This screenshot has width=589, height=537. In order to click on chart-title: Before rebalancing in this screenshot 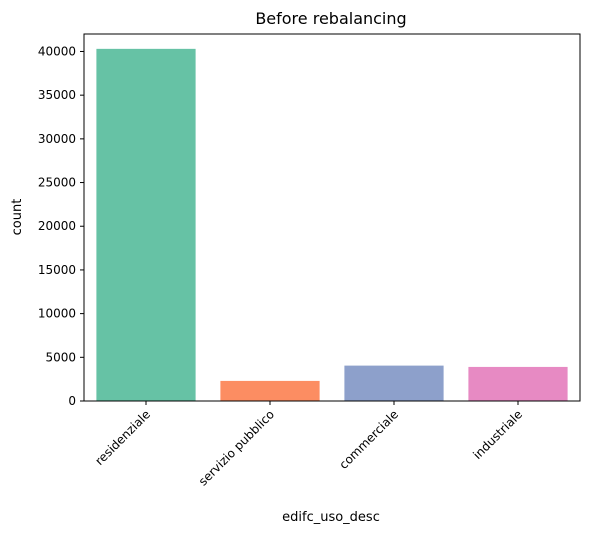, I will do `click(330, 18)`.